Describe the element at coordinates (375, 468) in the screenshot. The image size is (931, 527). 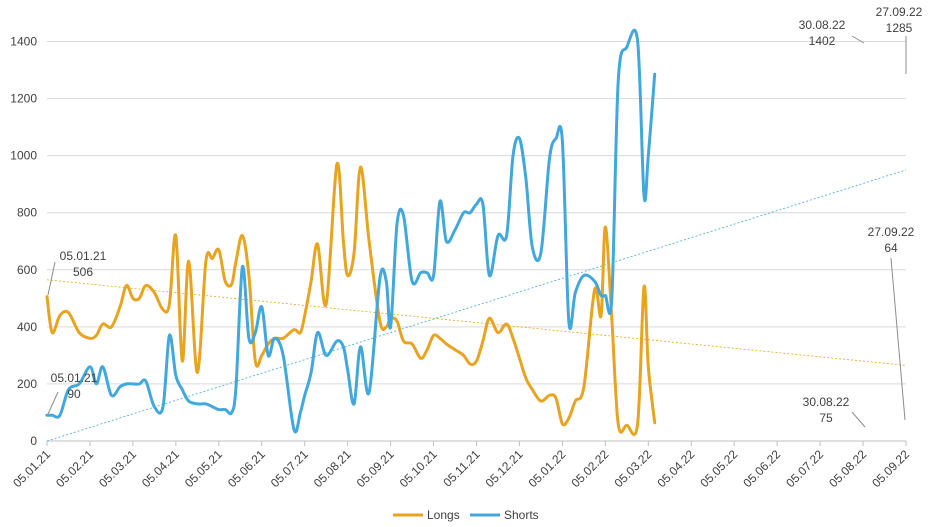
I see `x-tick-label: 05.09.21` at that location.